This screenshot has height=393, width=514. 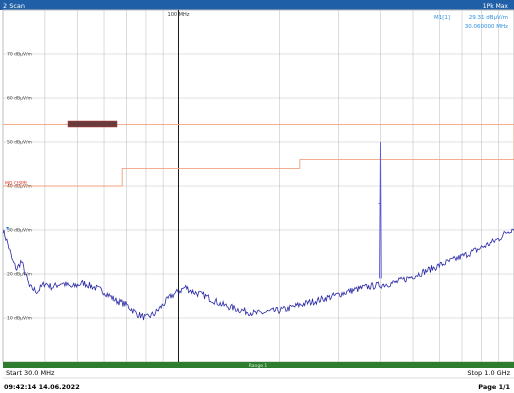 What do you see at coordinates (380, 210) in the screenshot?
I see `spectrum-spike` at bounding box center [380, 210].